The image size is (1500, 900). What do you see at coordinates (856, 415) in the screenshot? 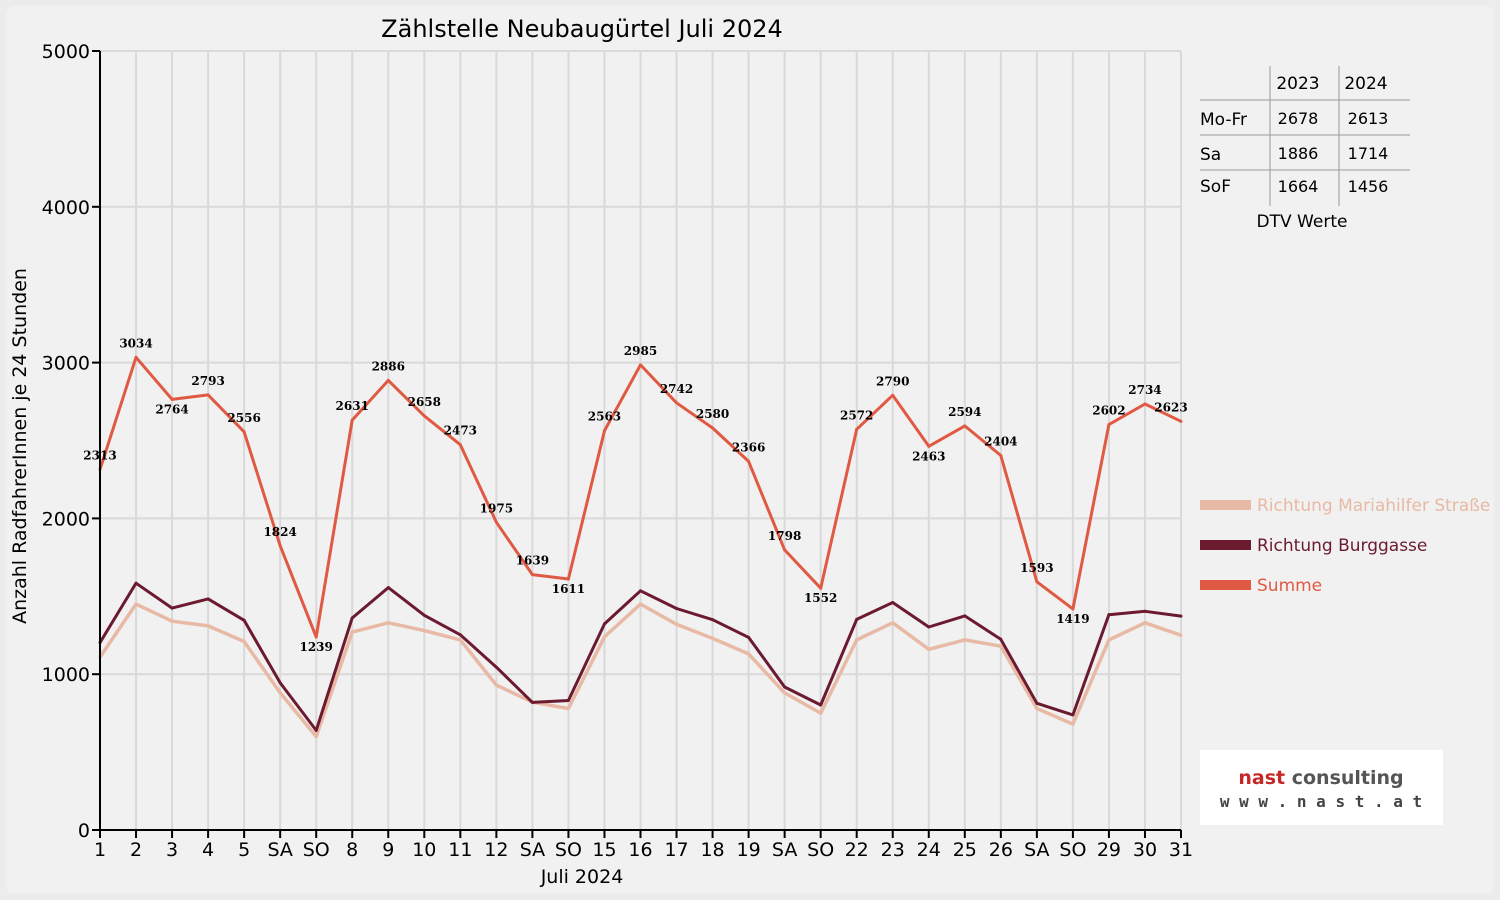
I see `data-label: 2572` at bounding box center [856, 415].